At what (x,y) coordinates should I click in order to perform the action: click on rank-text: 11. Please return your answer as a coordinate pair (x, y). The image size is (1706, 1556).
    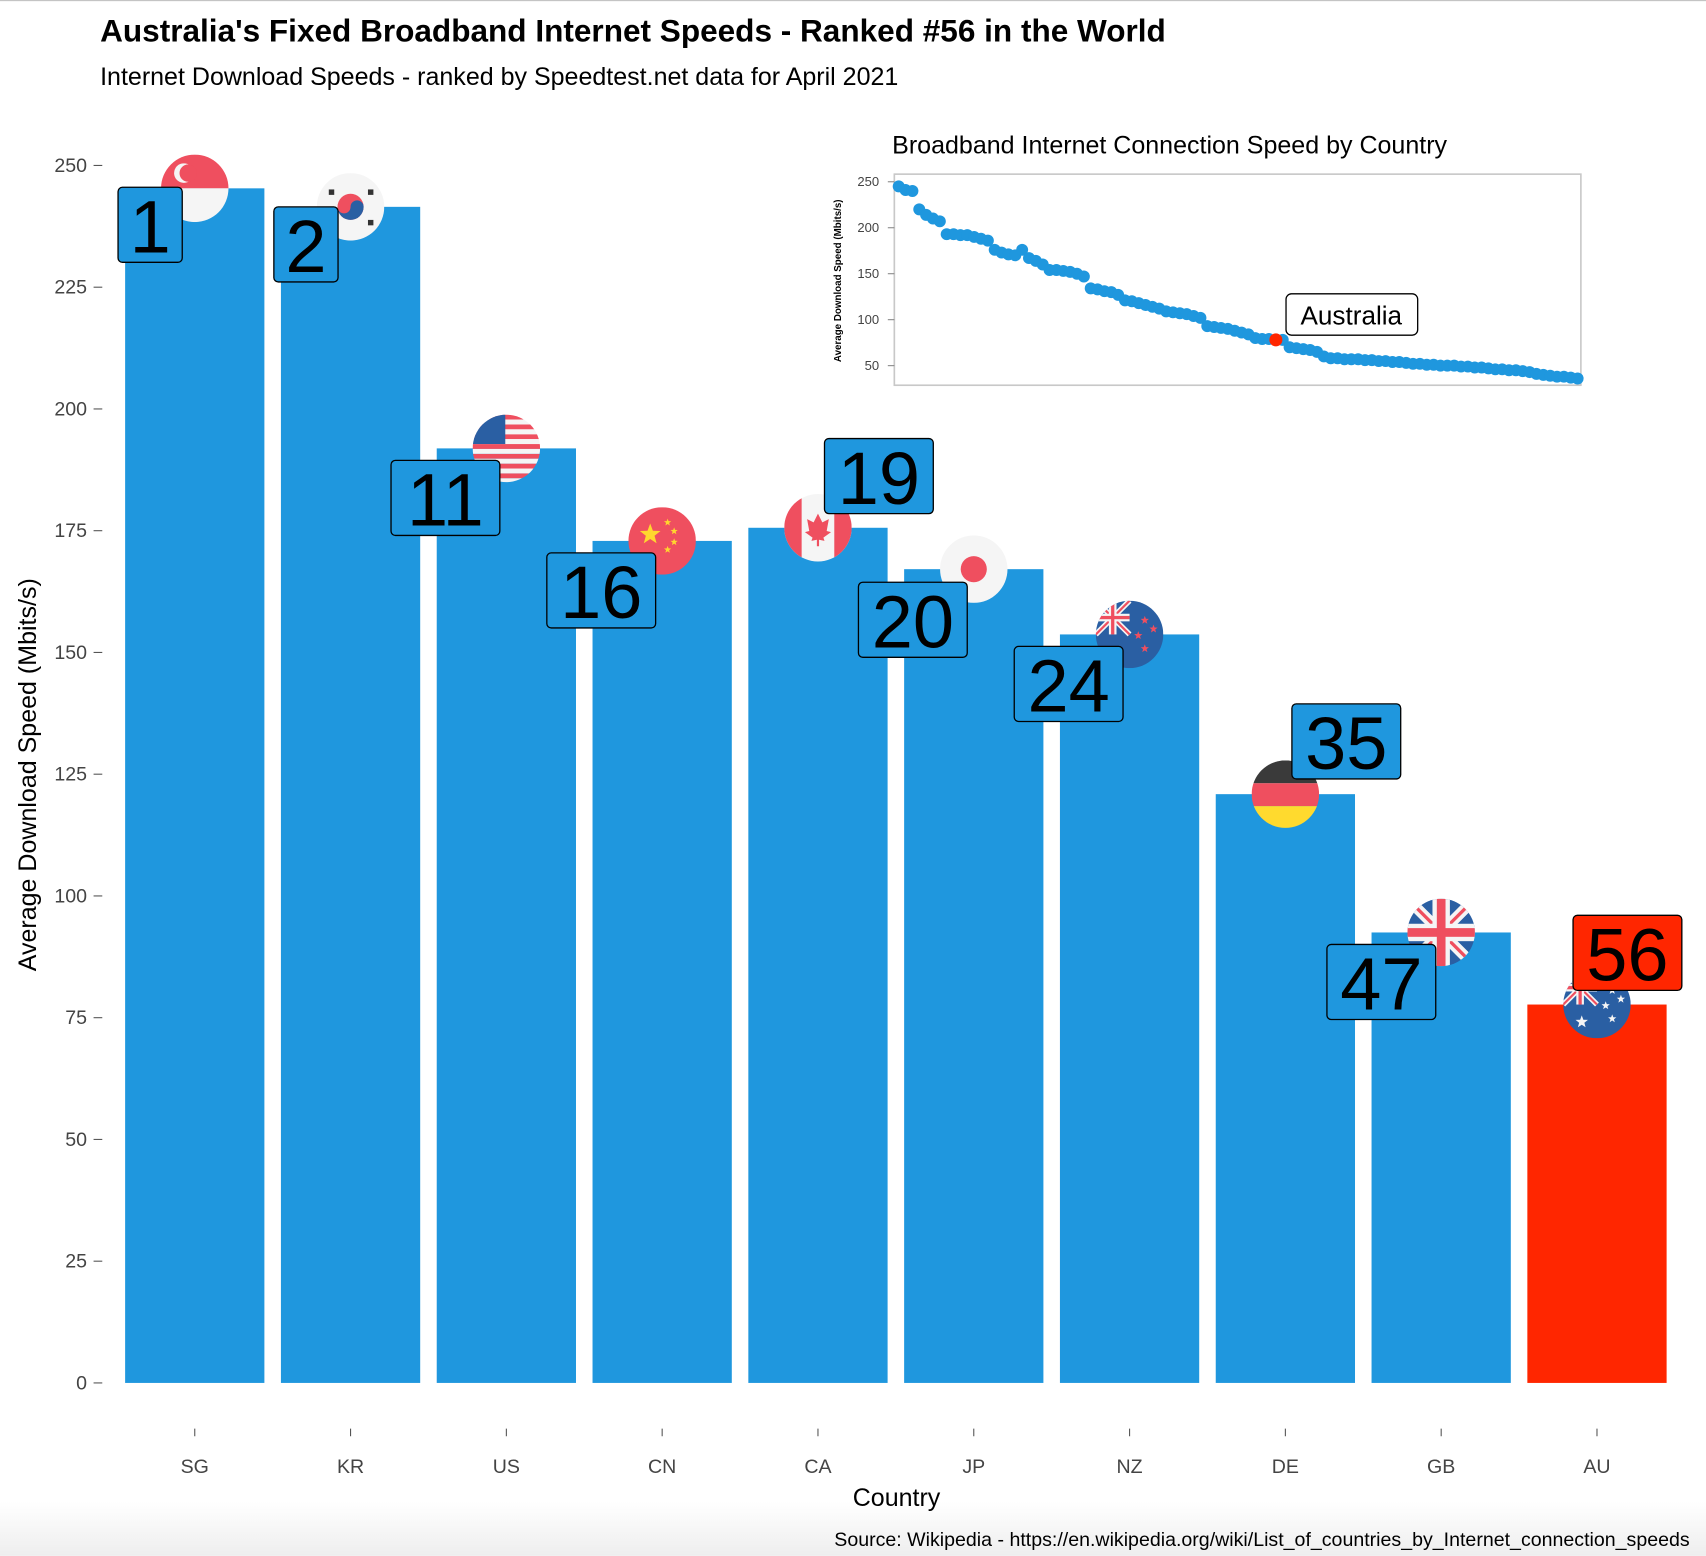
    Looking at the image, I should click on (445, 500).